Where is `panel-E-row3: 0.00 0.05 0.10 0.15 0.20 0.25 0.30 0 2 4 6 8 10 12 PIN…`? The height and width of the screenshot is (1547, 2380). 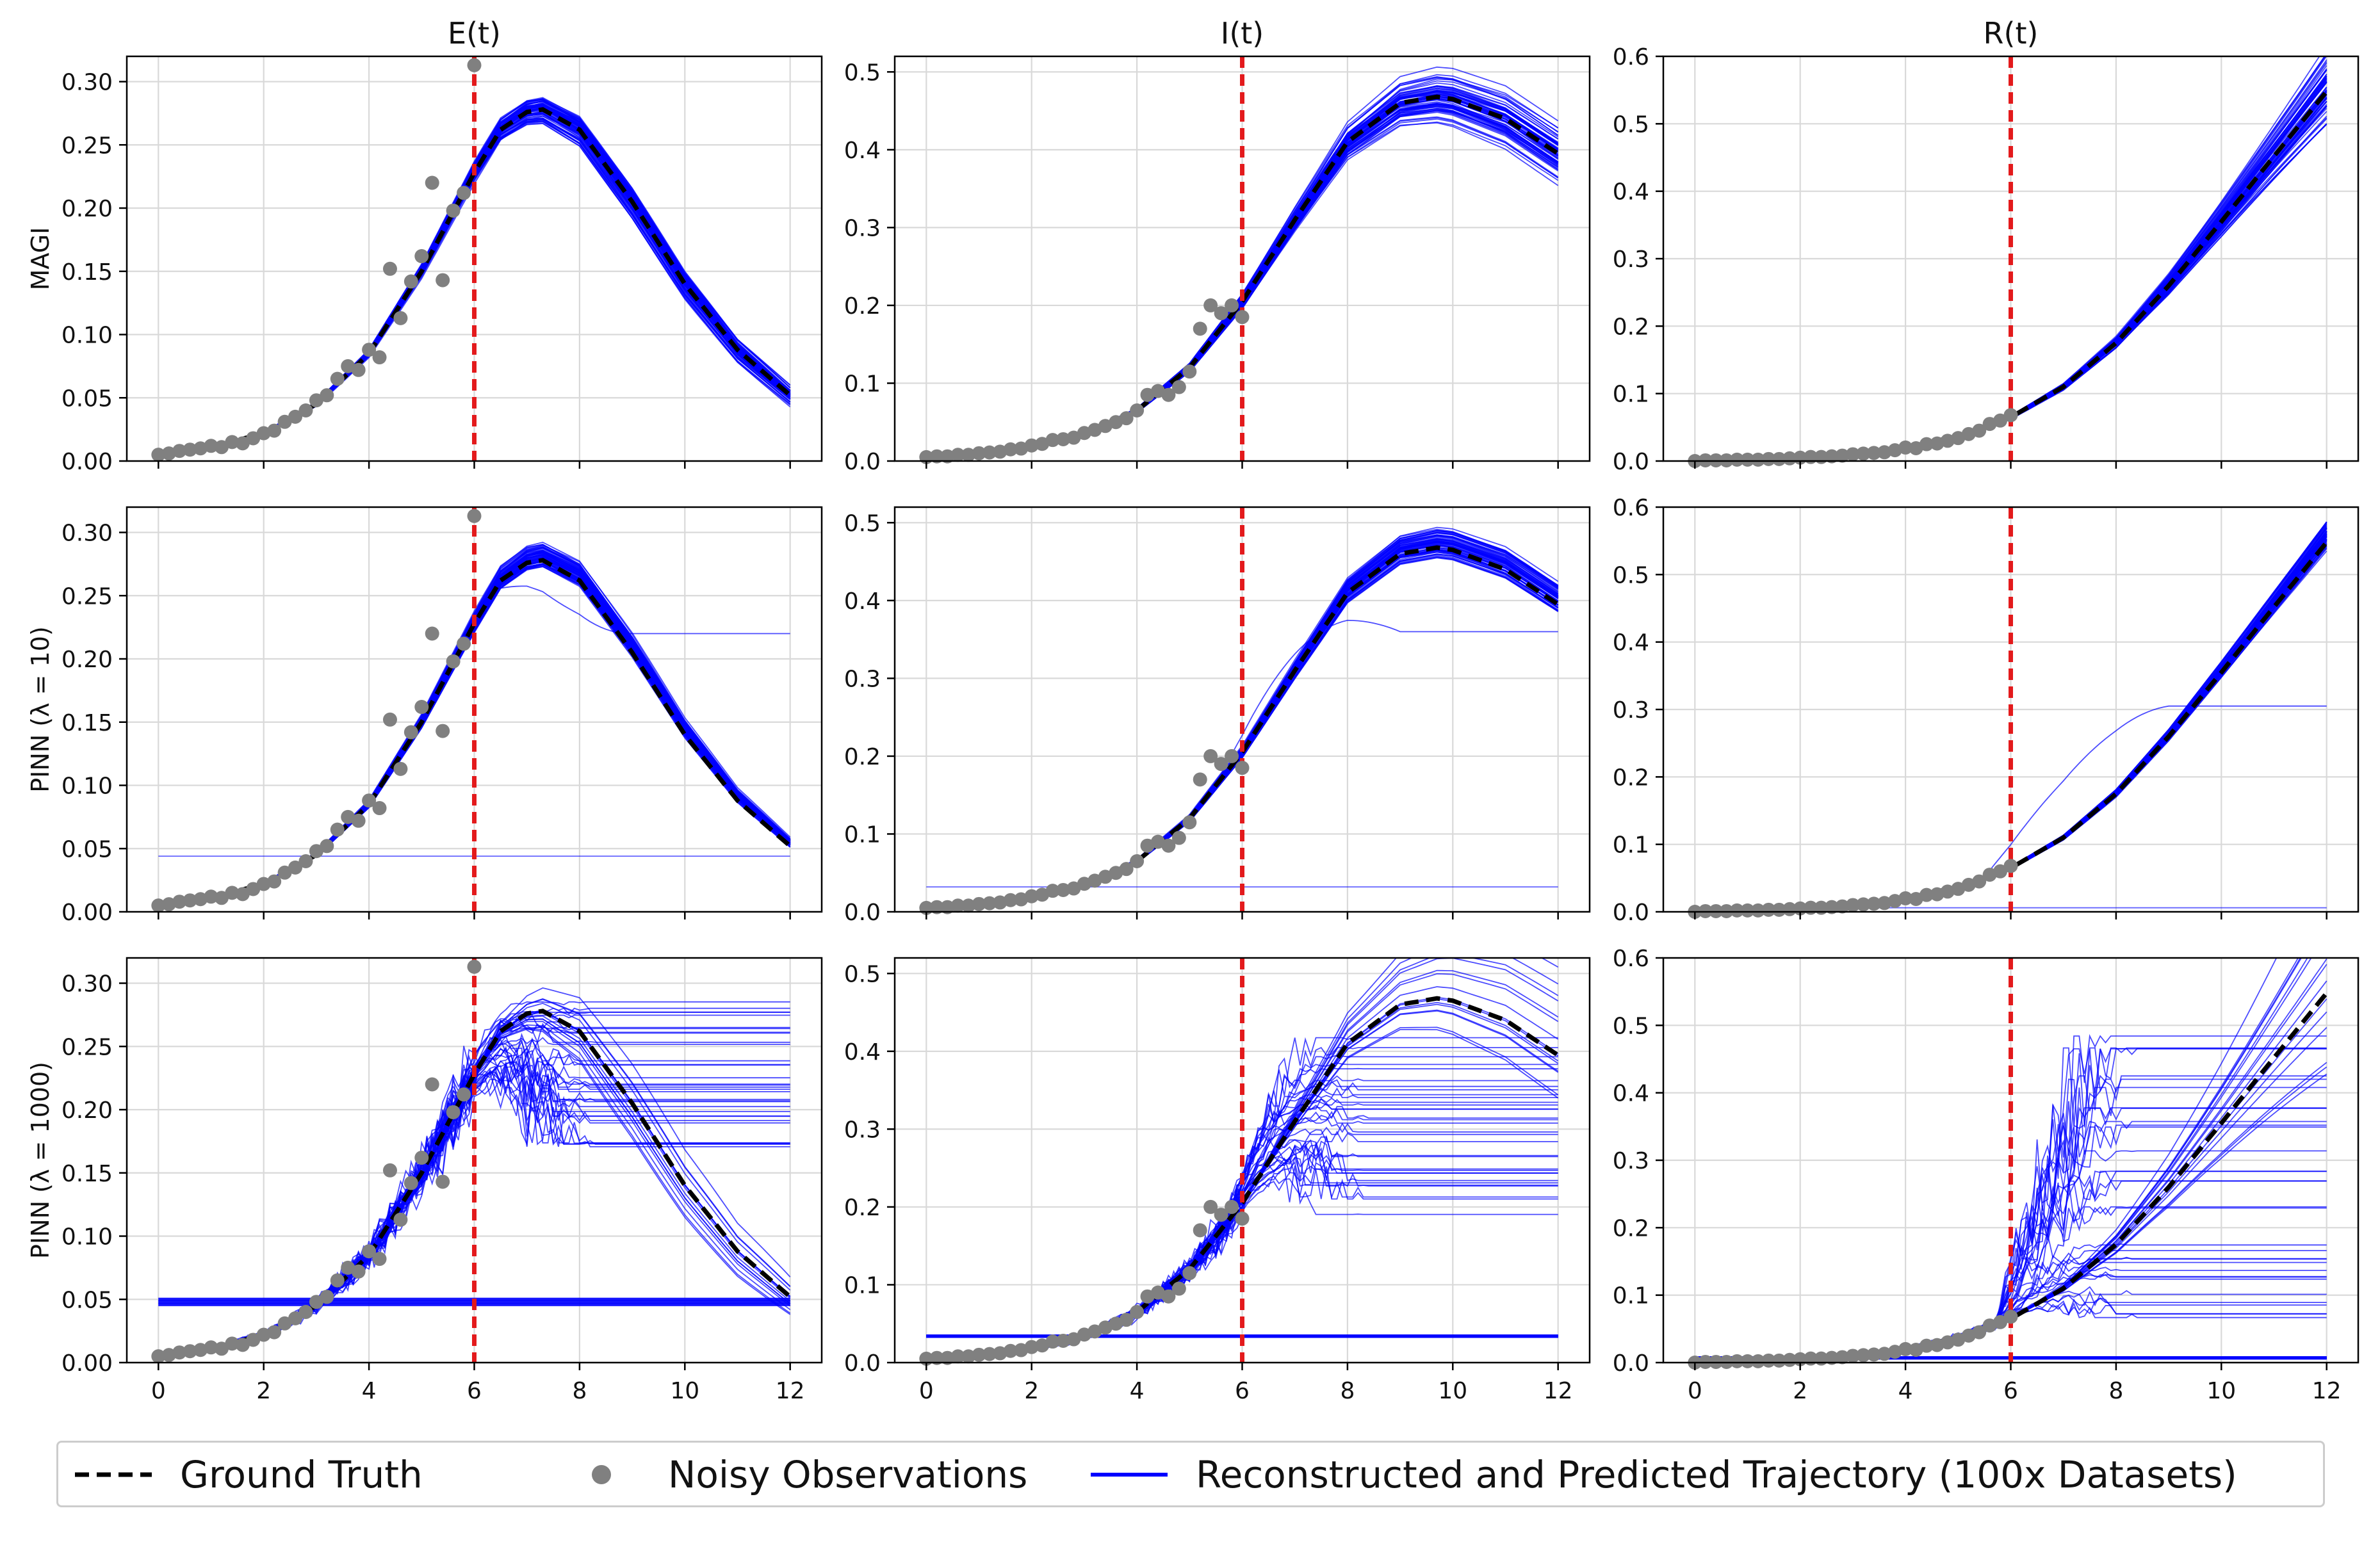 panel-E-row3: 0.00 0.05 0.10 0.15 0.20 0.25 0.30 0 2 4 6 8 10 12 PIN… is located at coordinates (424, 1180).